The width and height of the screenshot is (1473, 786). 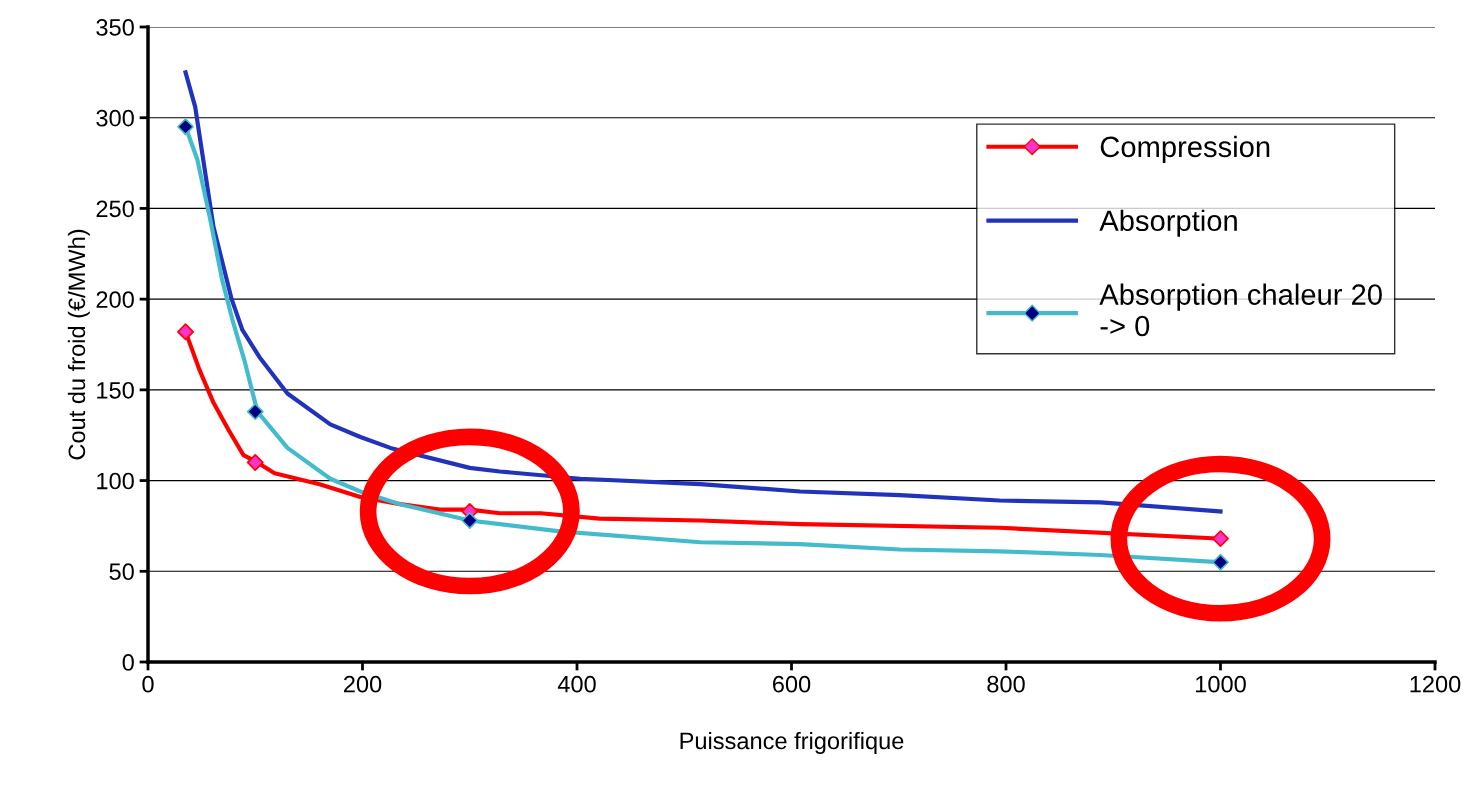 What do you see at coordinates (148, 684) in the screenshot?
I see `x-tick-label: 0` at bounding box center [148, 684].